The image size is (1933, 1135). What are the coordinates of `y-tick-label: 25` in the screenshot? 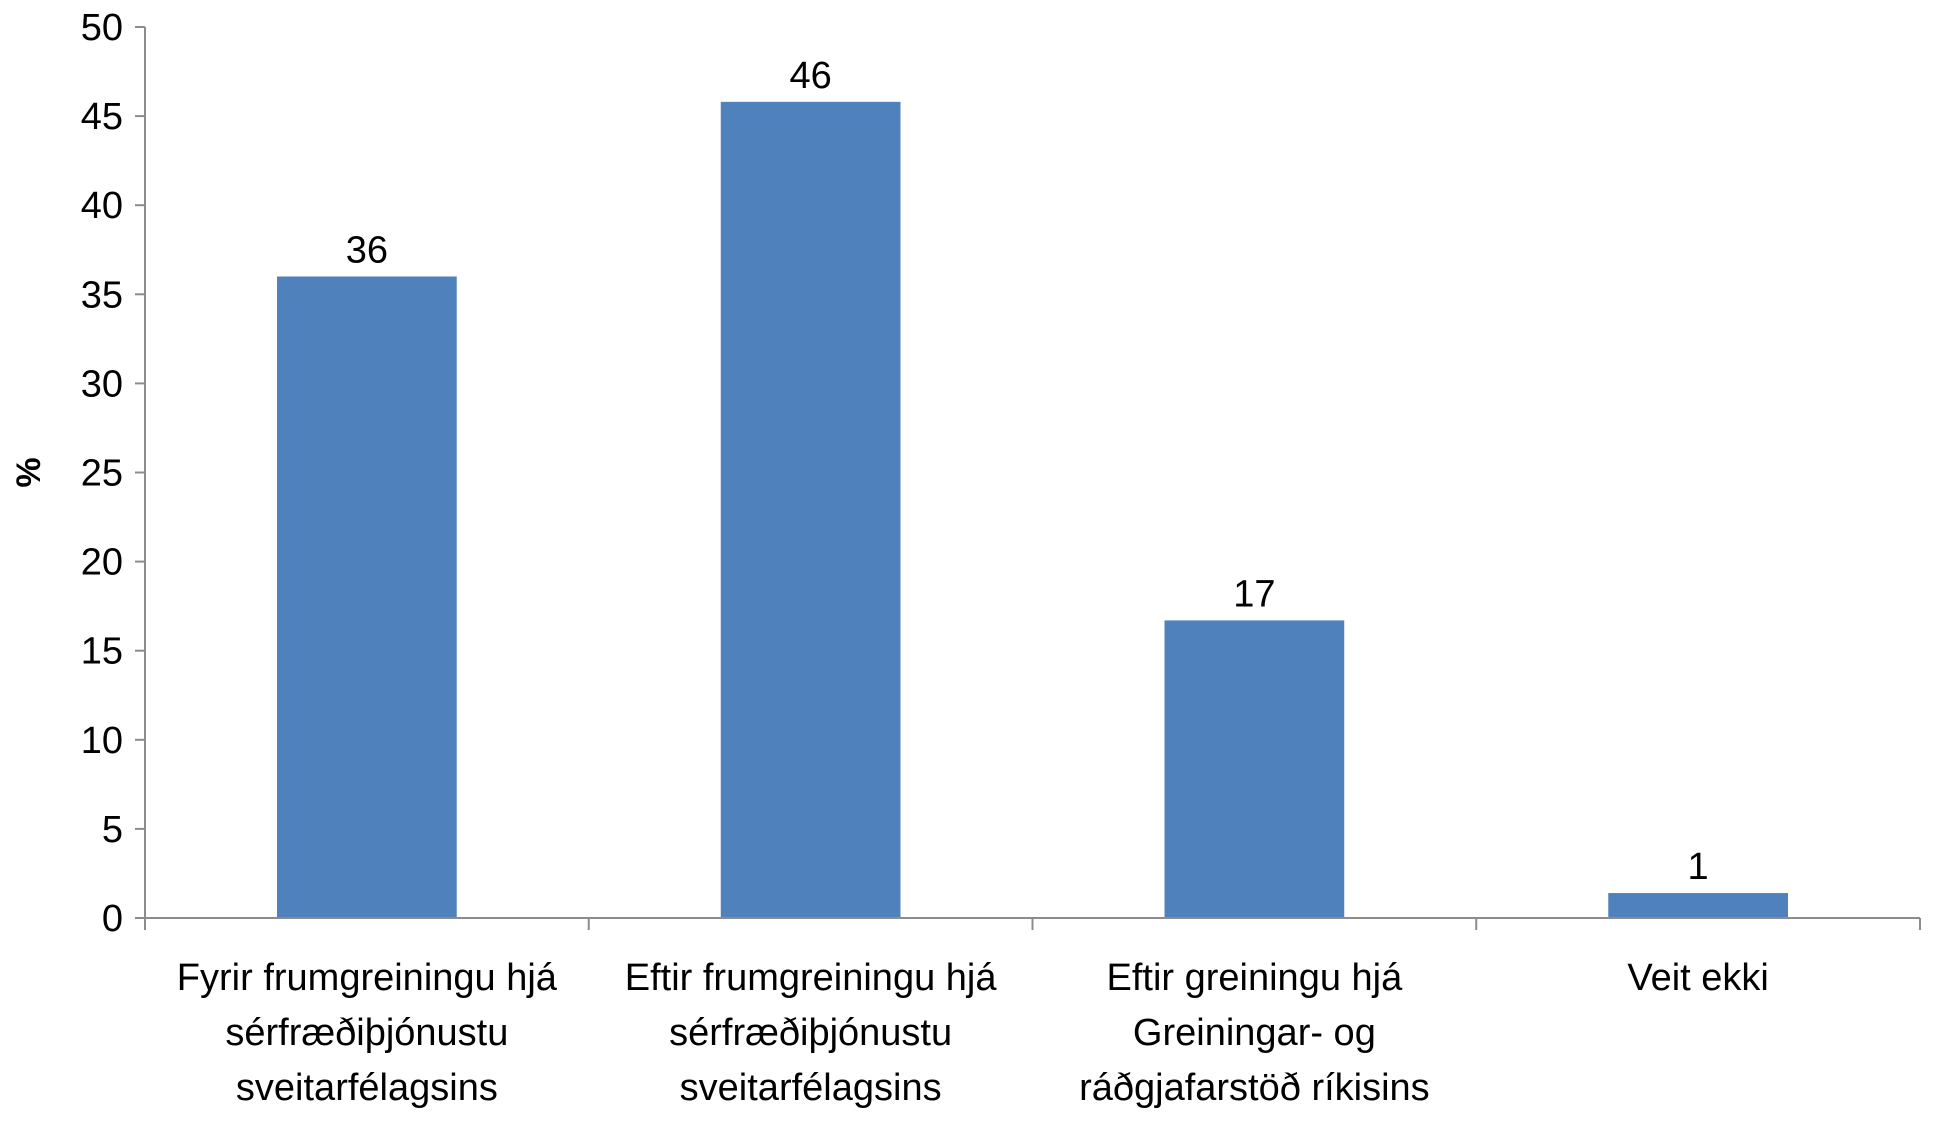 It's located at (102, 474).